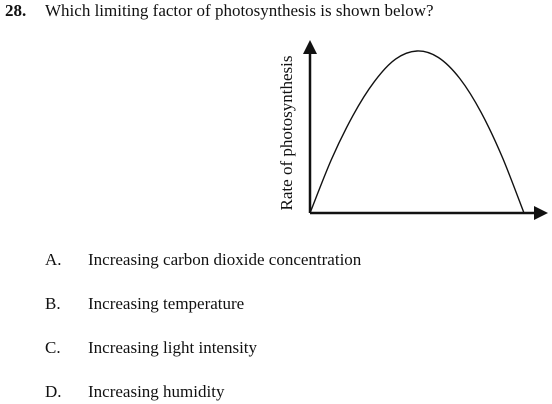 The height and width of the screenshot is (404, 552). What do you see at coordinates (541, 213) in the screenshot?
I see `x-axis-arrowhead` at bounding box center [541, 213].